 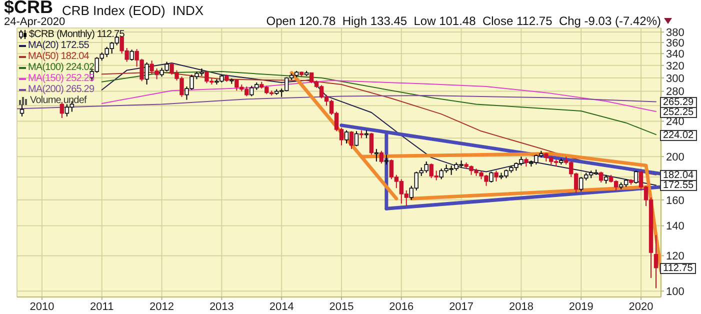 What do you see at coordinates (581, 306) in the screenshot?
I see `x-tick-label: 2019` at bounding box center [581, 306].